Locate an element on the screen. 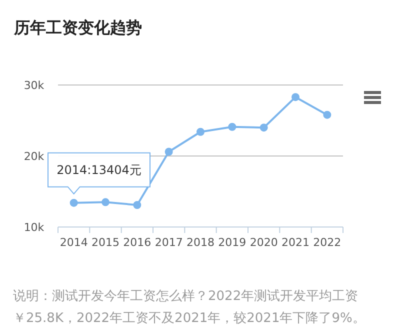 The width and height of the screenshot is (413, 332). x-tick-label: 2016 is located at coordinates (137, 242).